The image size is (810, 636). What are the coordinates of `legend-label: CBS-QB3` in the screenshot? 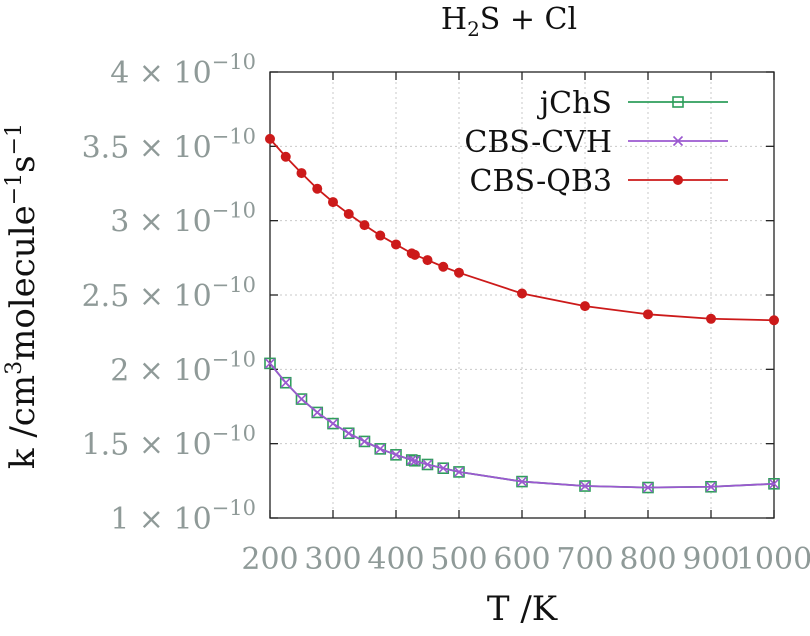 It's located at (540, 181).